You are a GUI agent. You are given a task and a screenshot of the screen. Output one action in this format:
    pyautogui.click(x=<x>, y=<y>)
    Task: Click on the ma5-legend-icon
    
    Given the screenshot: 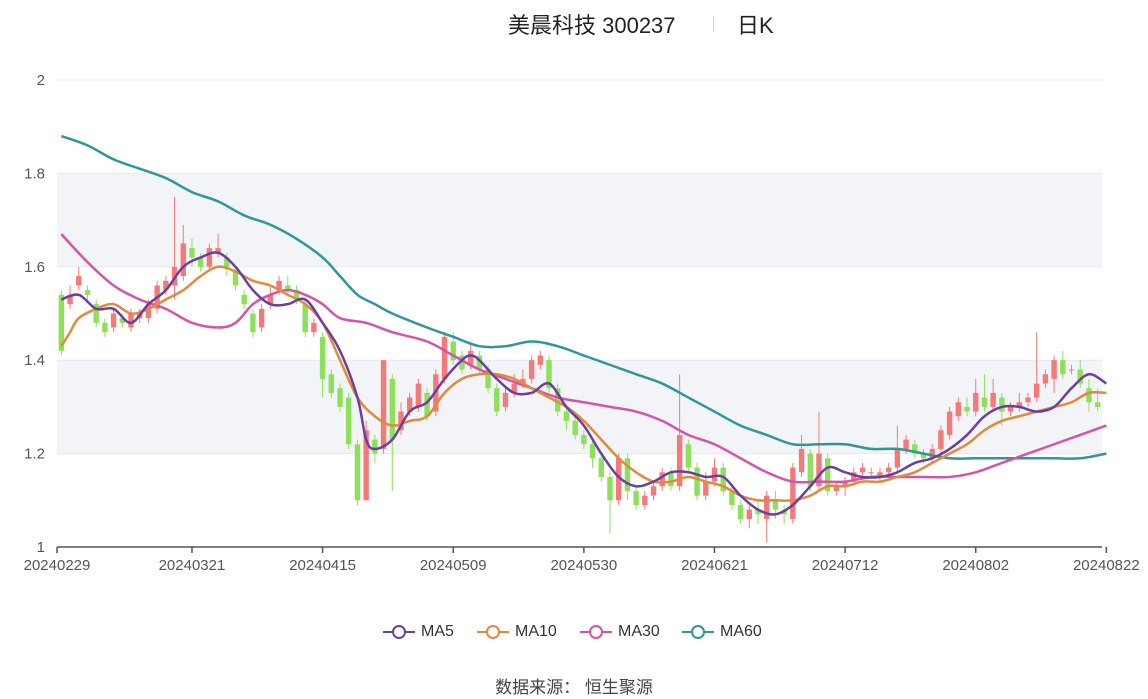 What is the action you would take?
    pyautogui.click(x=399, y=632)
    